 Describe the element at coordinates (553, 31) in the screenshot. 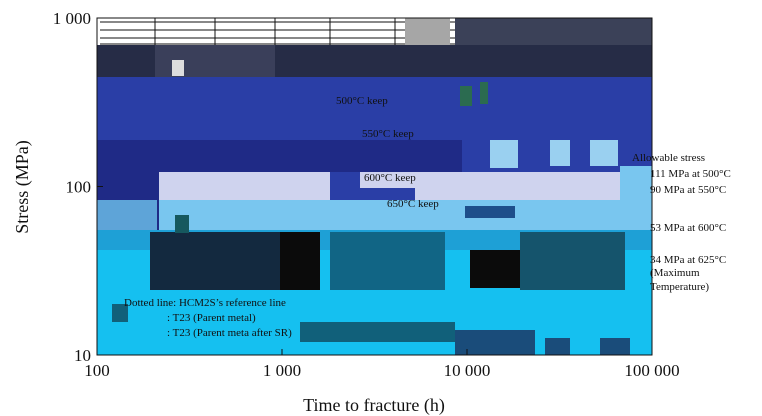

I see `top-dark-block` at that location.